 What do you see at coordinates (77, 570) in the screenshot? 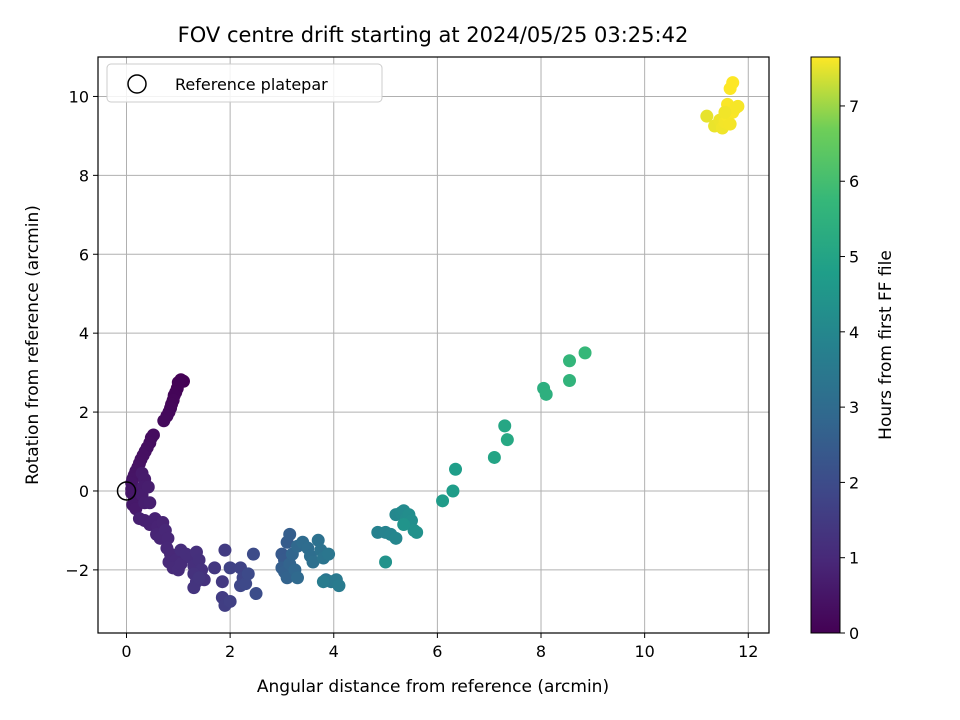
I see `y-tick-label: −2` at bounding box center [77, 570].